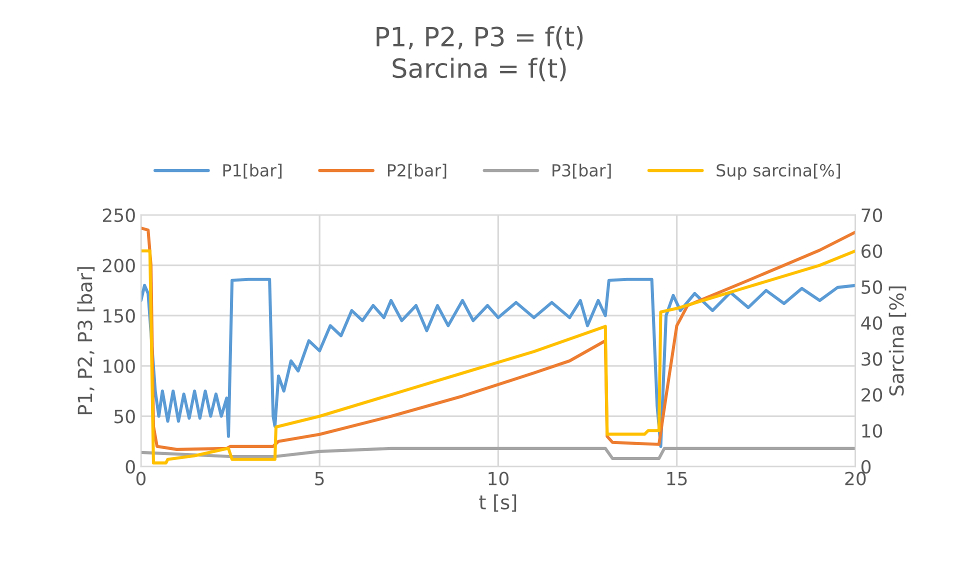 The image size is (959, 581). What do you see at coordinates (479, 54) in the screenshot?
I see `chart-title: P1, P2, P3 = f(t) Sarcina = f(t)` at bounding box center [479, 54].